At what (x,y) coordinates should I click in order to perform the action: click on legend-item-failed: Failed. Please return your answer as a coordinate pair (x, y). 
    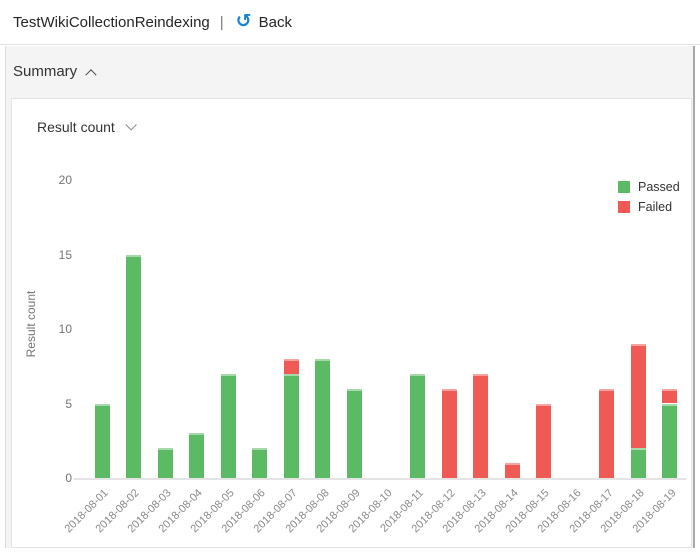
    Looking at the image, I should click on (649, 207).